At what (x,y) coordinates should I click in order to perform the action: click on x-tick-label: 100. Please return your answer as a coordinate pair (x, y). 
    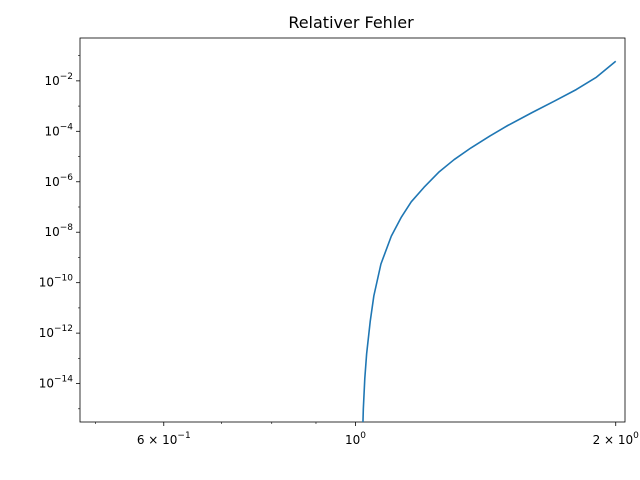
    Looking at the image, I should click on (355, 439).